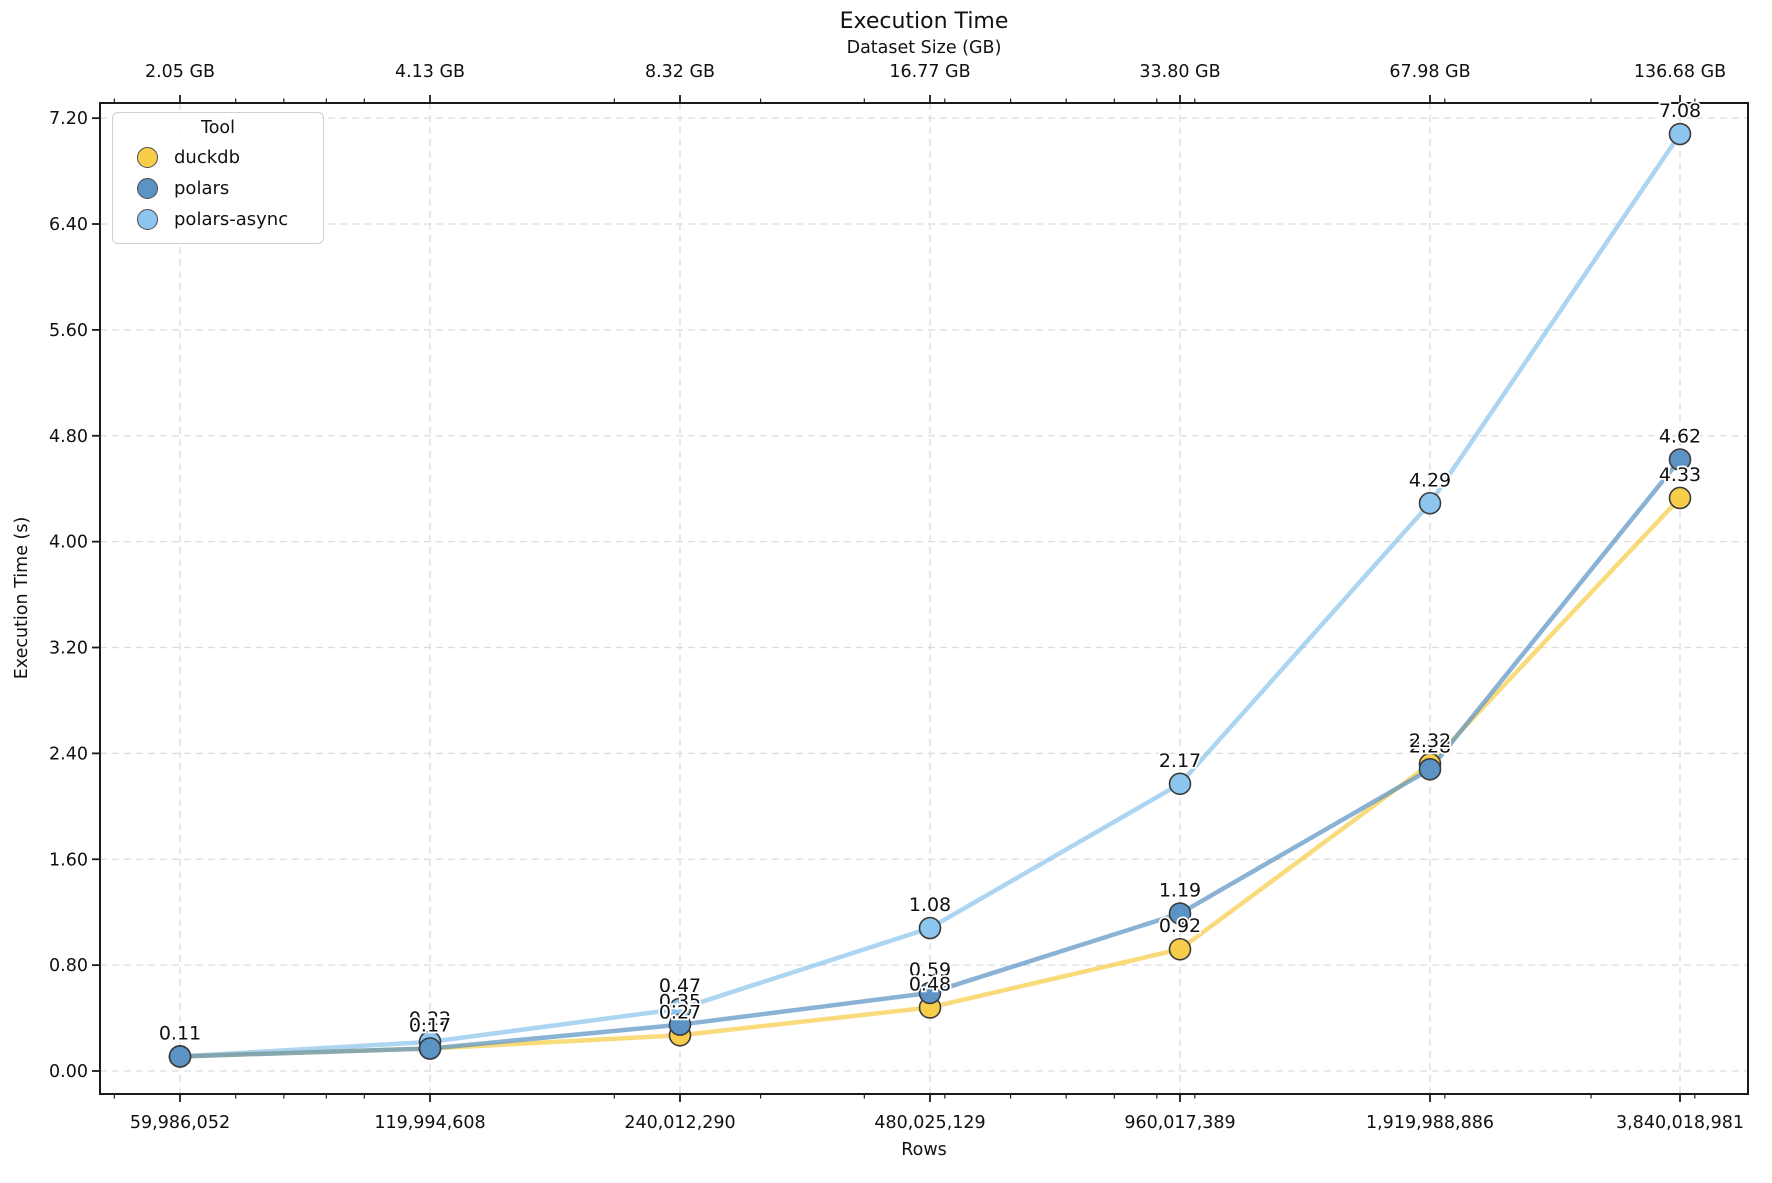 The image size is (1772, 1183). I want to click on svg-text: 0.92, so click(1180, 926).